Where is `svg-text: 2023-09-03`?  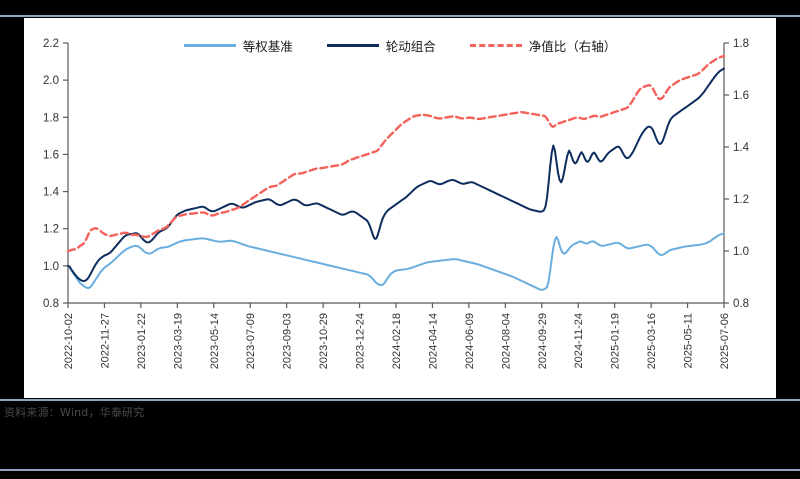
svg-text: 2023-09-03 is located at coordinates (288, 341).